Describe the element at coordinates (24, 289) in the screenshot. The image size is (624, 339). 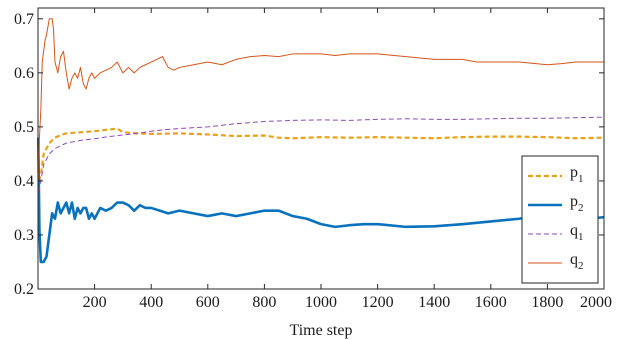
I see `y-tick-label: 0.2` at that location.